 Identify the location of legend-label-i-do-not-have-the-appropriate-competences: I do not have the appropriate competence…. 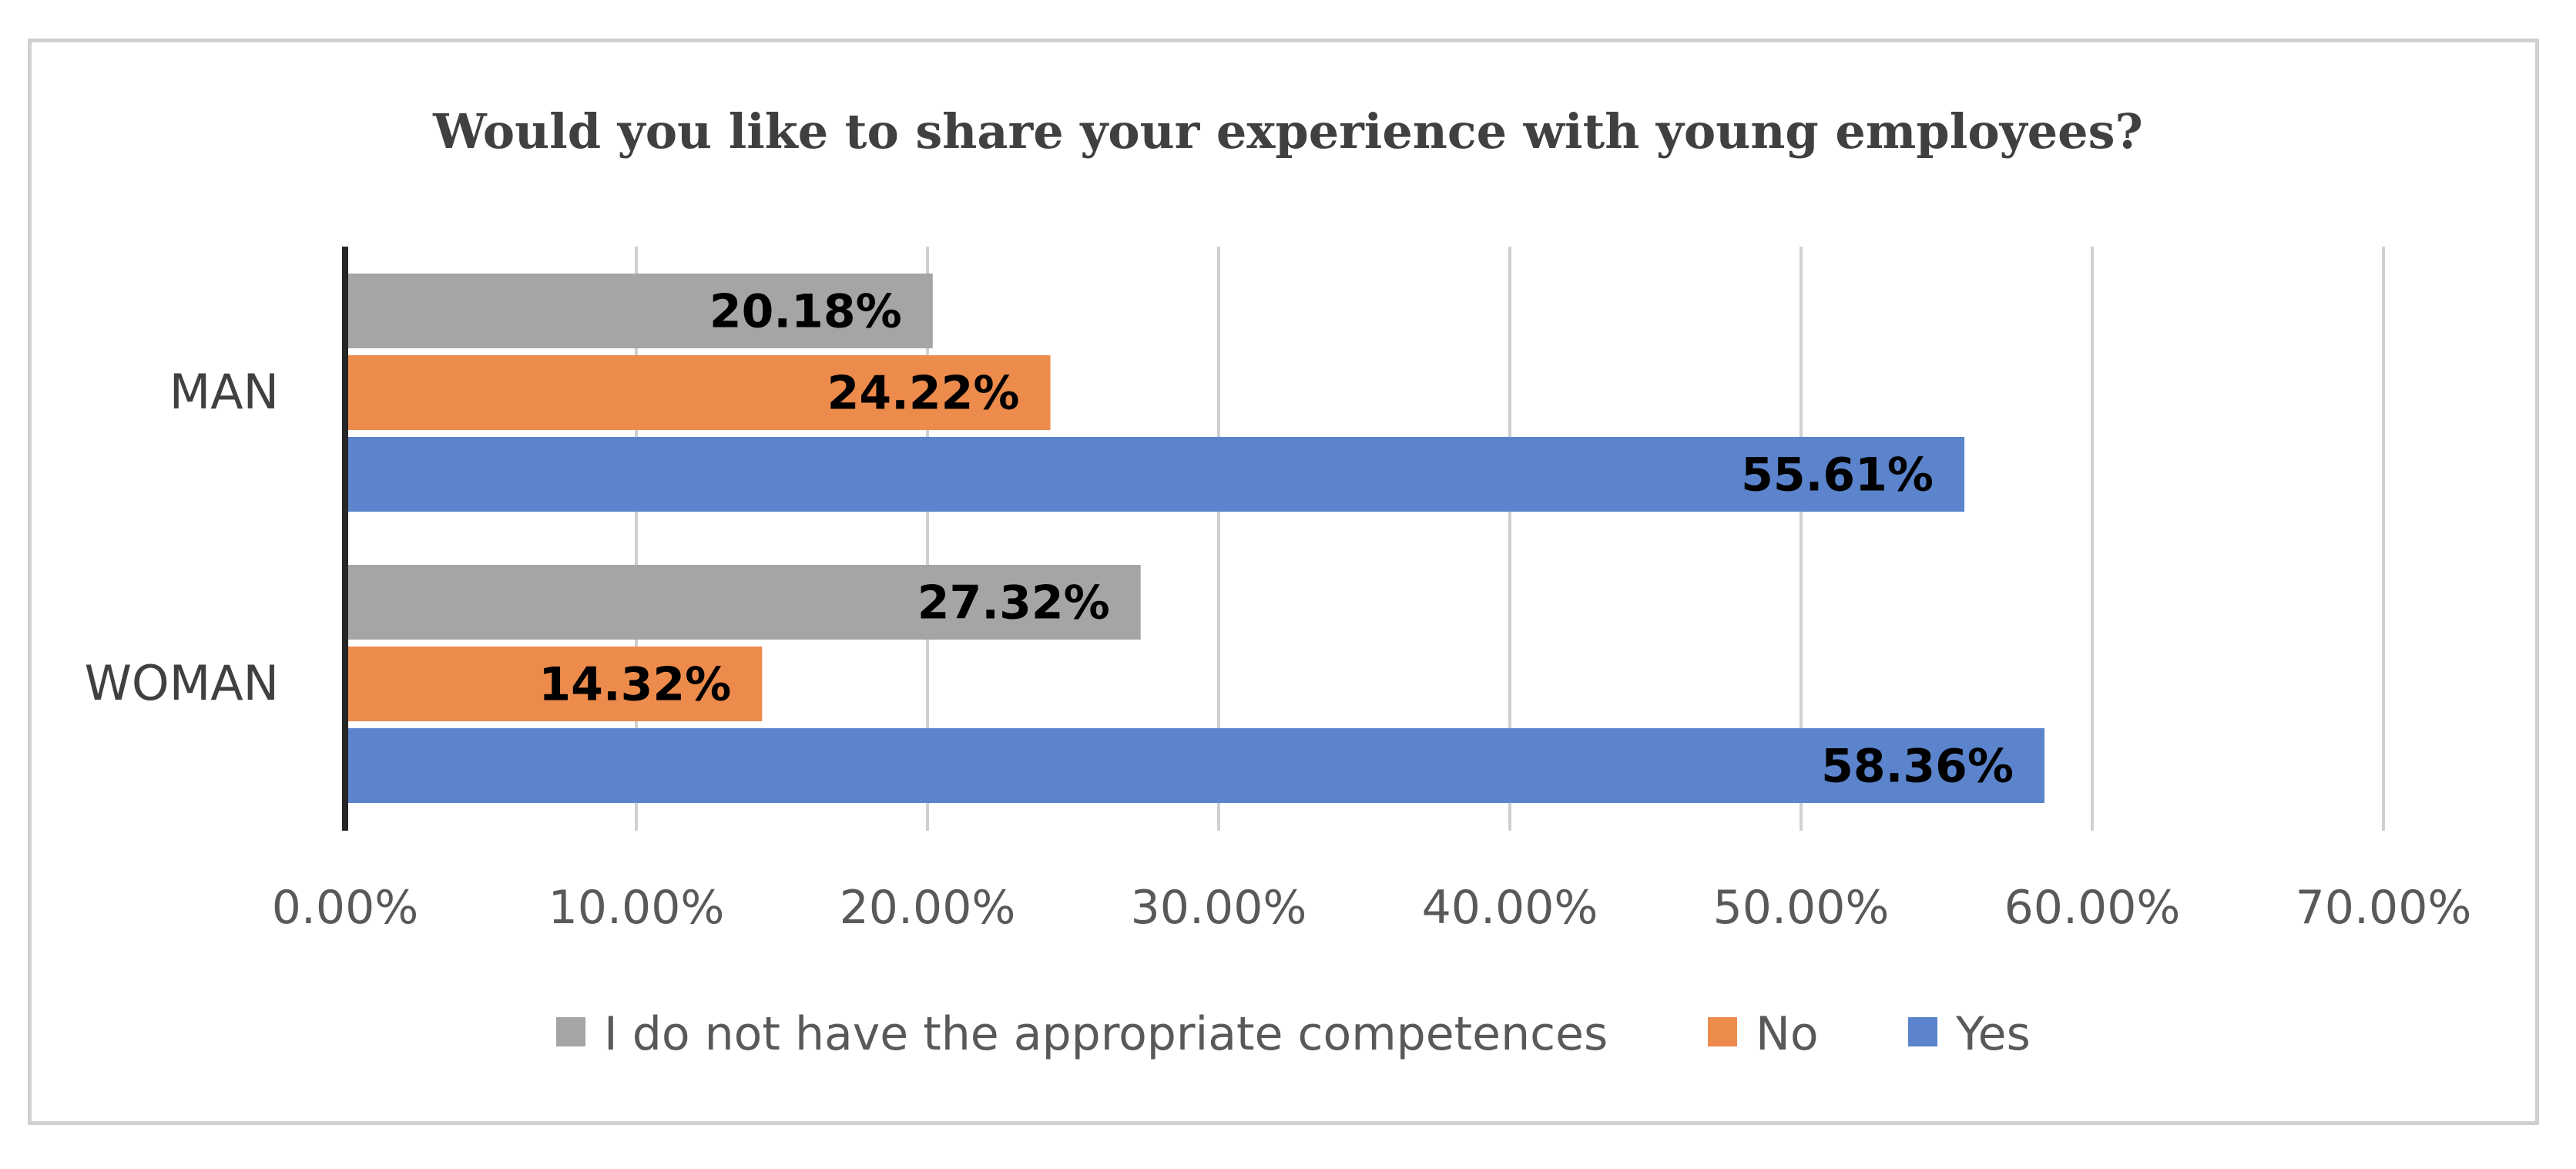
(1106, 1034).